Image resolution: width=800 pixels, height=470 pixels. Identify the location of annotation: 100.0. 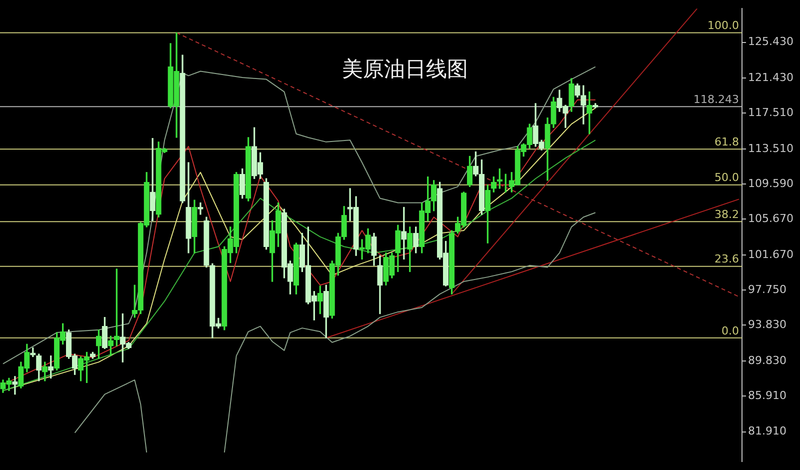
(723, 25).